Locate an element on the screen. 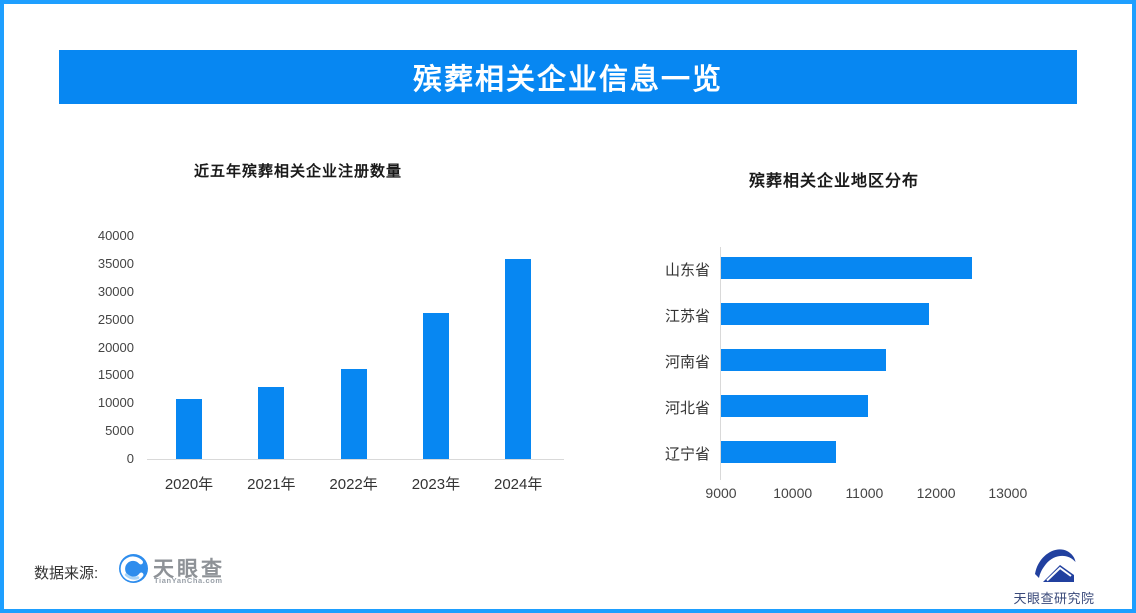 The height and width of the screenshot is (613, 1136). y-axis-tick-label: 15000 is located at coordinates (115, 375).